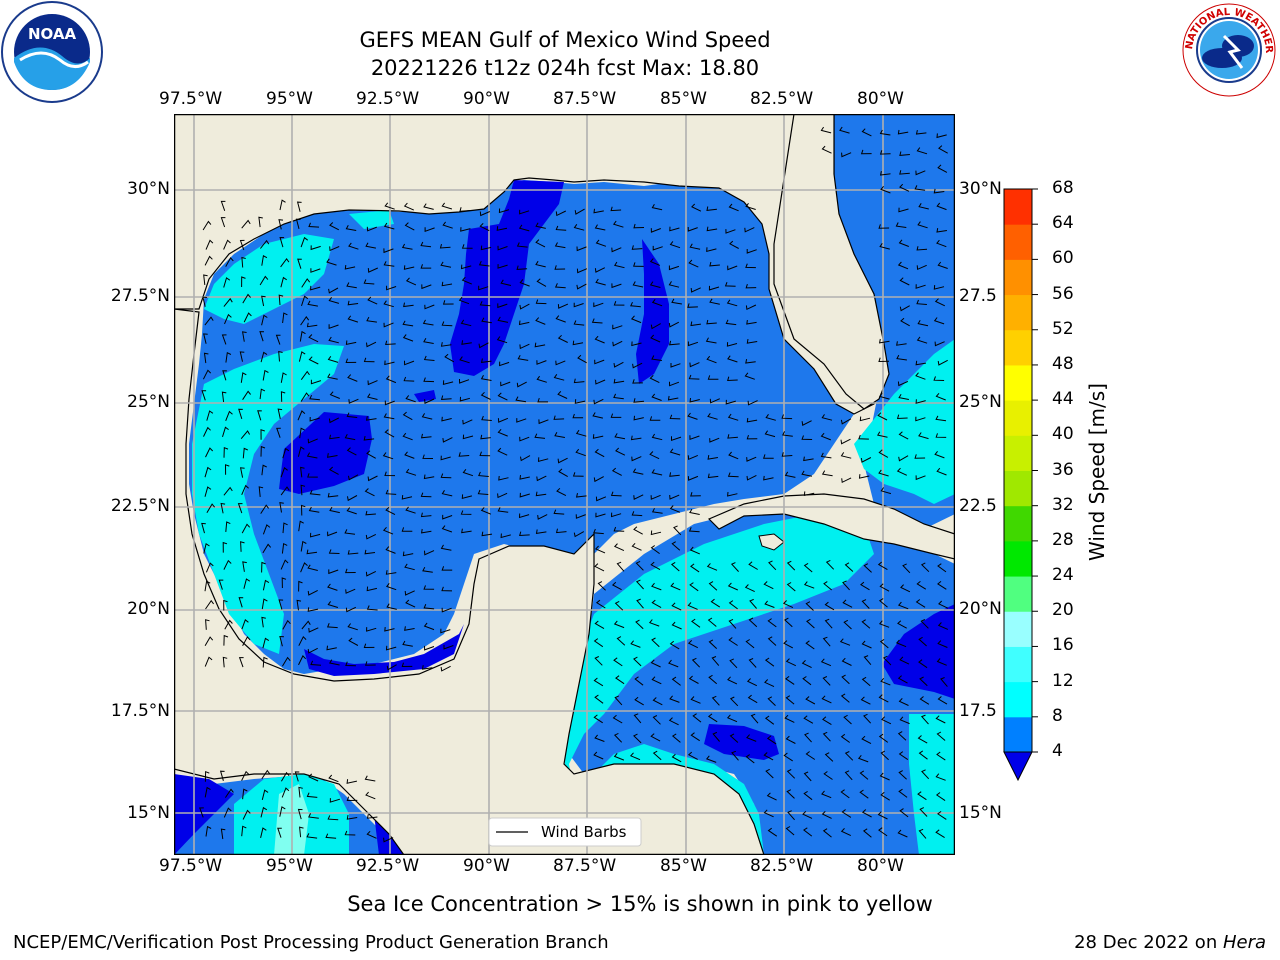 The width and height of the screenshot is (1280, 960). What do you see at coordinates (918, 651) in the screenshot?
I see `wind-0-4-east` at bounding box center [918, 651].